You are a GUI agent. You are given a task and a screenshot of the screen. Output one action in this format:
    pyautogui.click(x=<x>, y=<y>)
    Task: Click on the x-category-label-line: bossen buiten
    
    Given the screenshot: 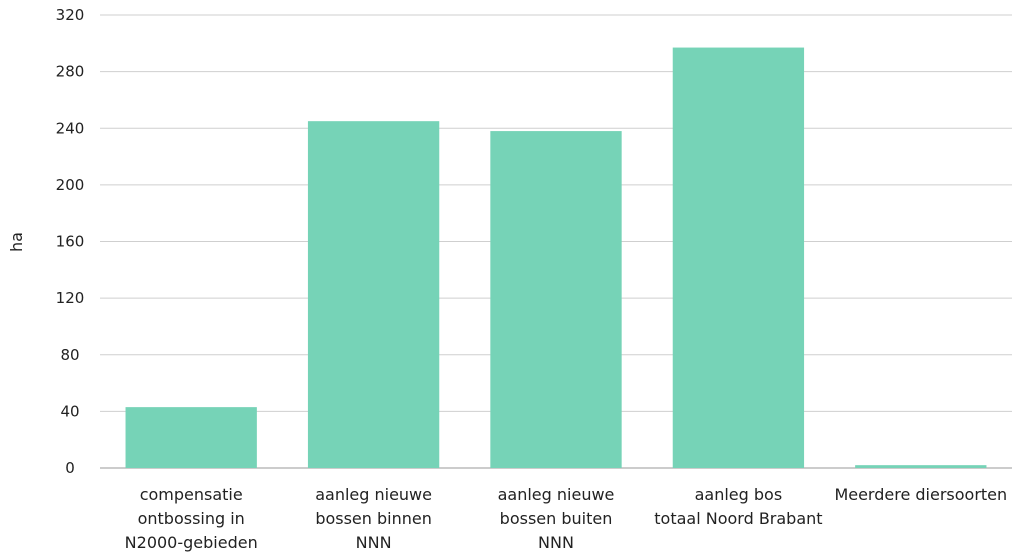 What is the action you would take?
    pyautogui.click(x=556, y=518)
    